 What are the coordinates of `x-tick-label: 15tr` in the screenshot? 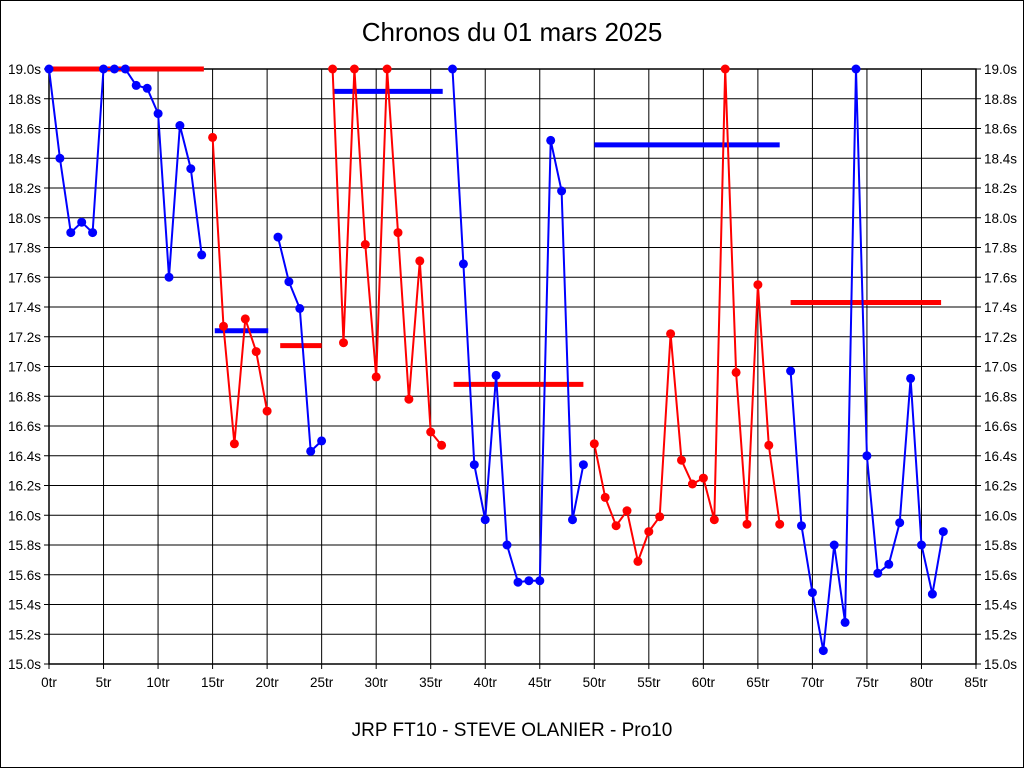 It's located at (213, 682).